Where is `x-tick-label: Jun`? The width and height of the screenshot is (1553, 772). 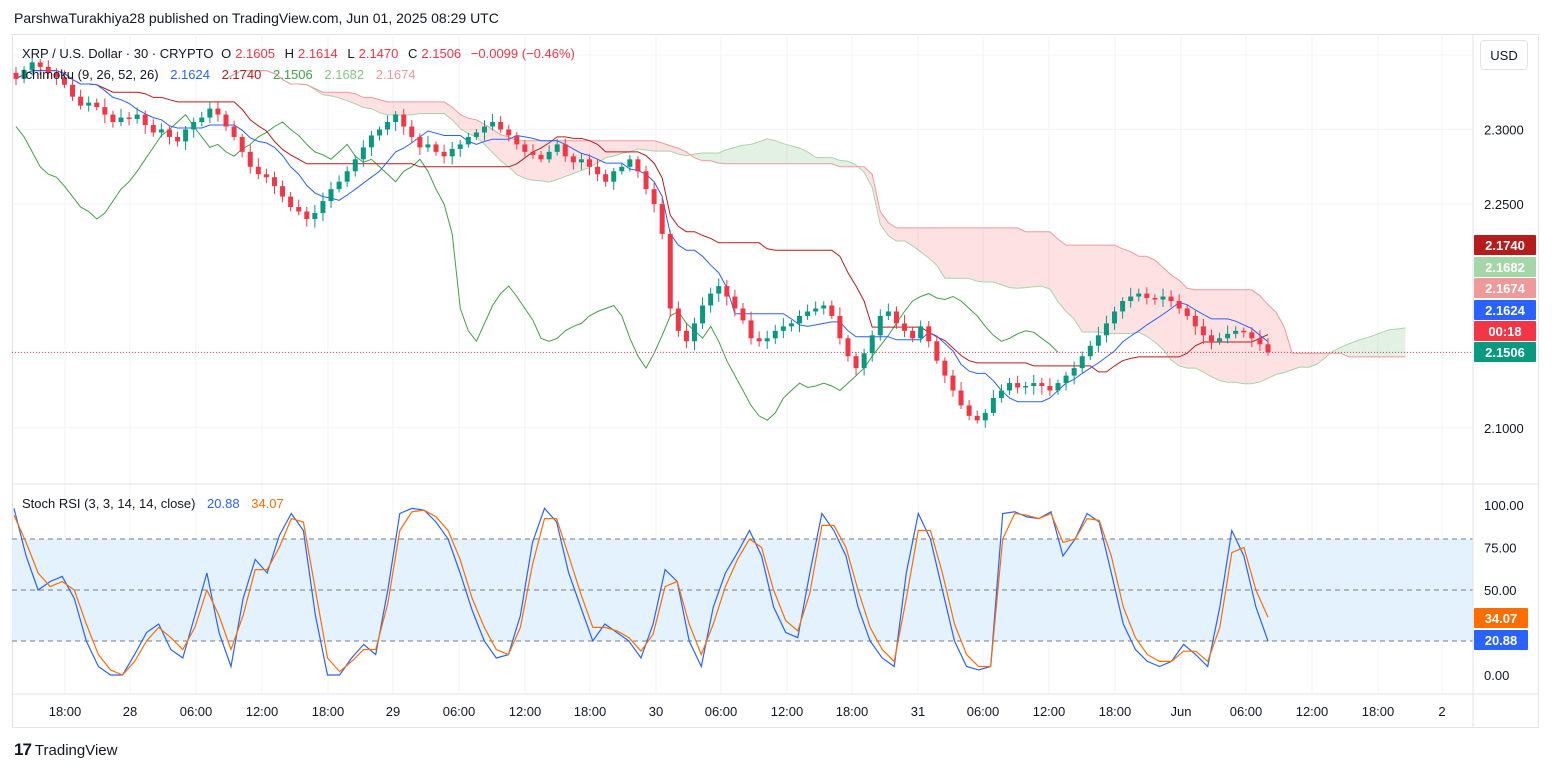
x-tick-label: Jun is located at coordinates (1181, 711).